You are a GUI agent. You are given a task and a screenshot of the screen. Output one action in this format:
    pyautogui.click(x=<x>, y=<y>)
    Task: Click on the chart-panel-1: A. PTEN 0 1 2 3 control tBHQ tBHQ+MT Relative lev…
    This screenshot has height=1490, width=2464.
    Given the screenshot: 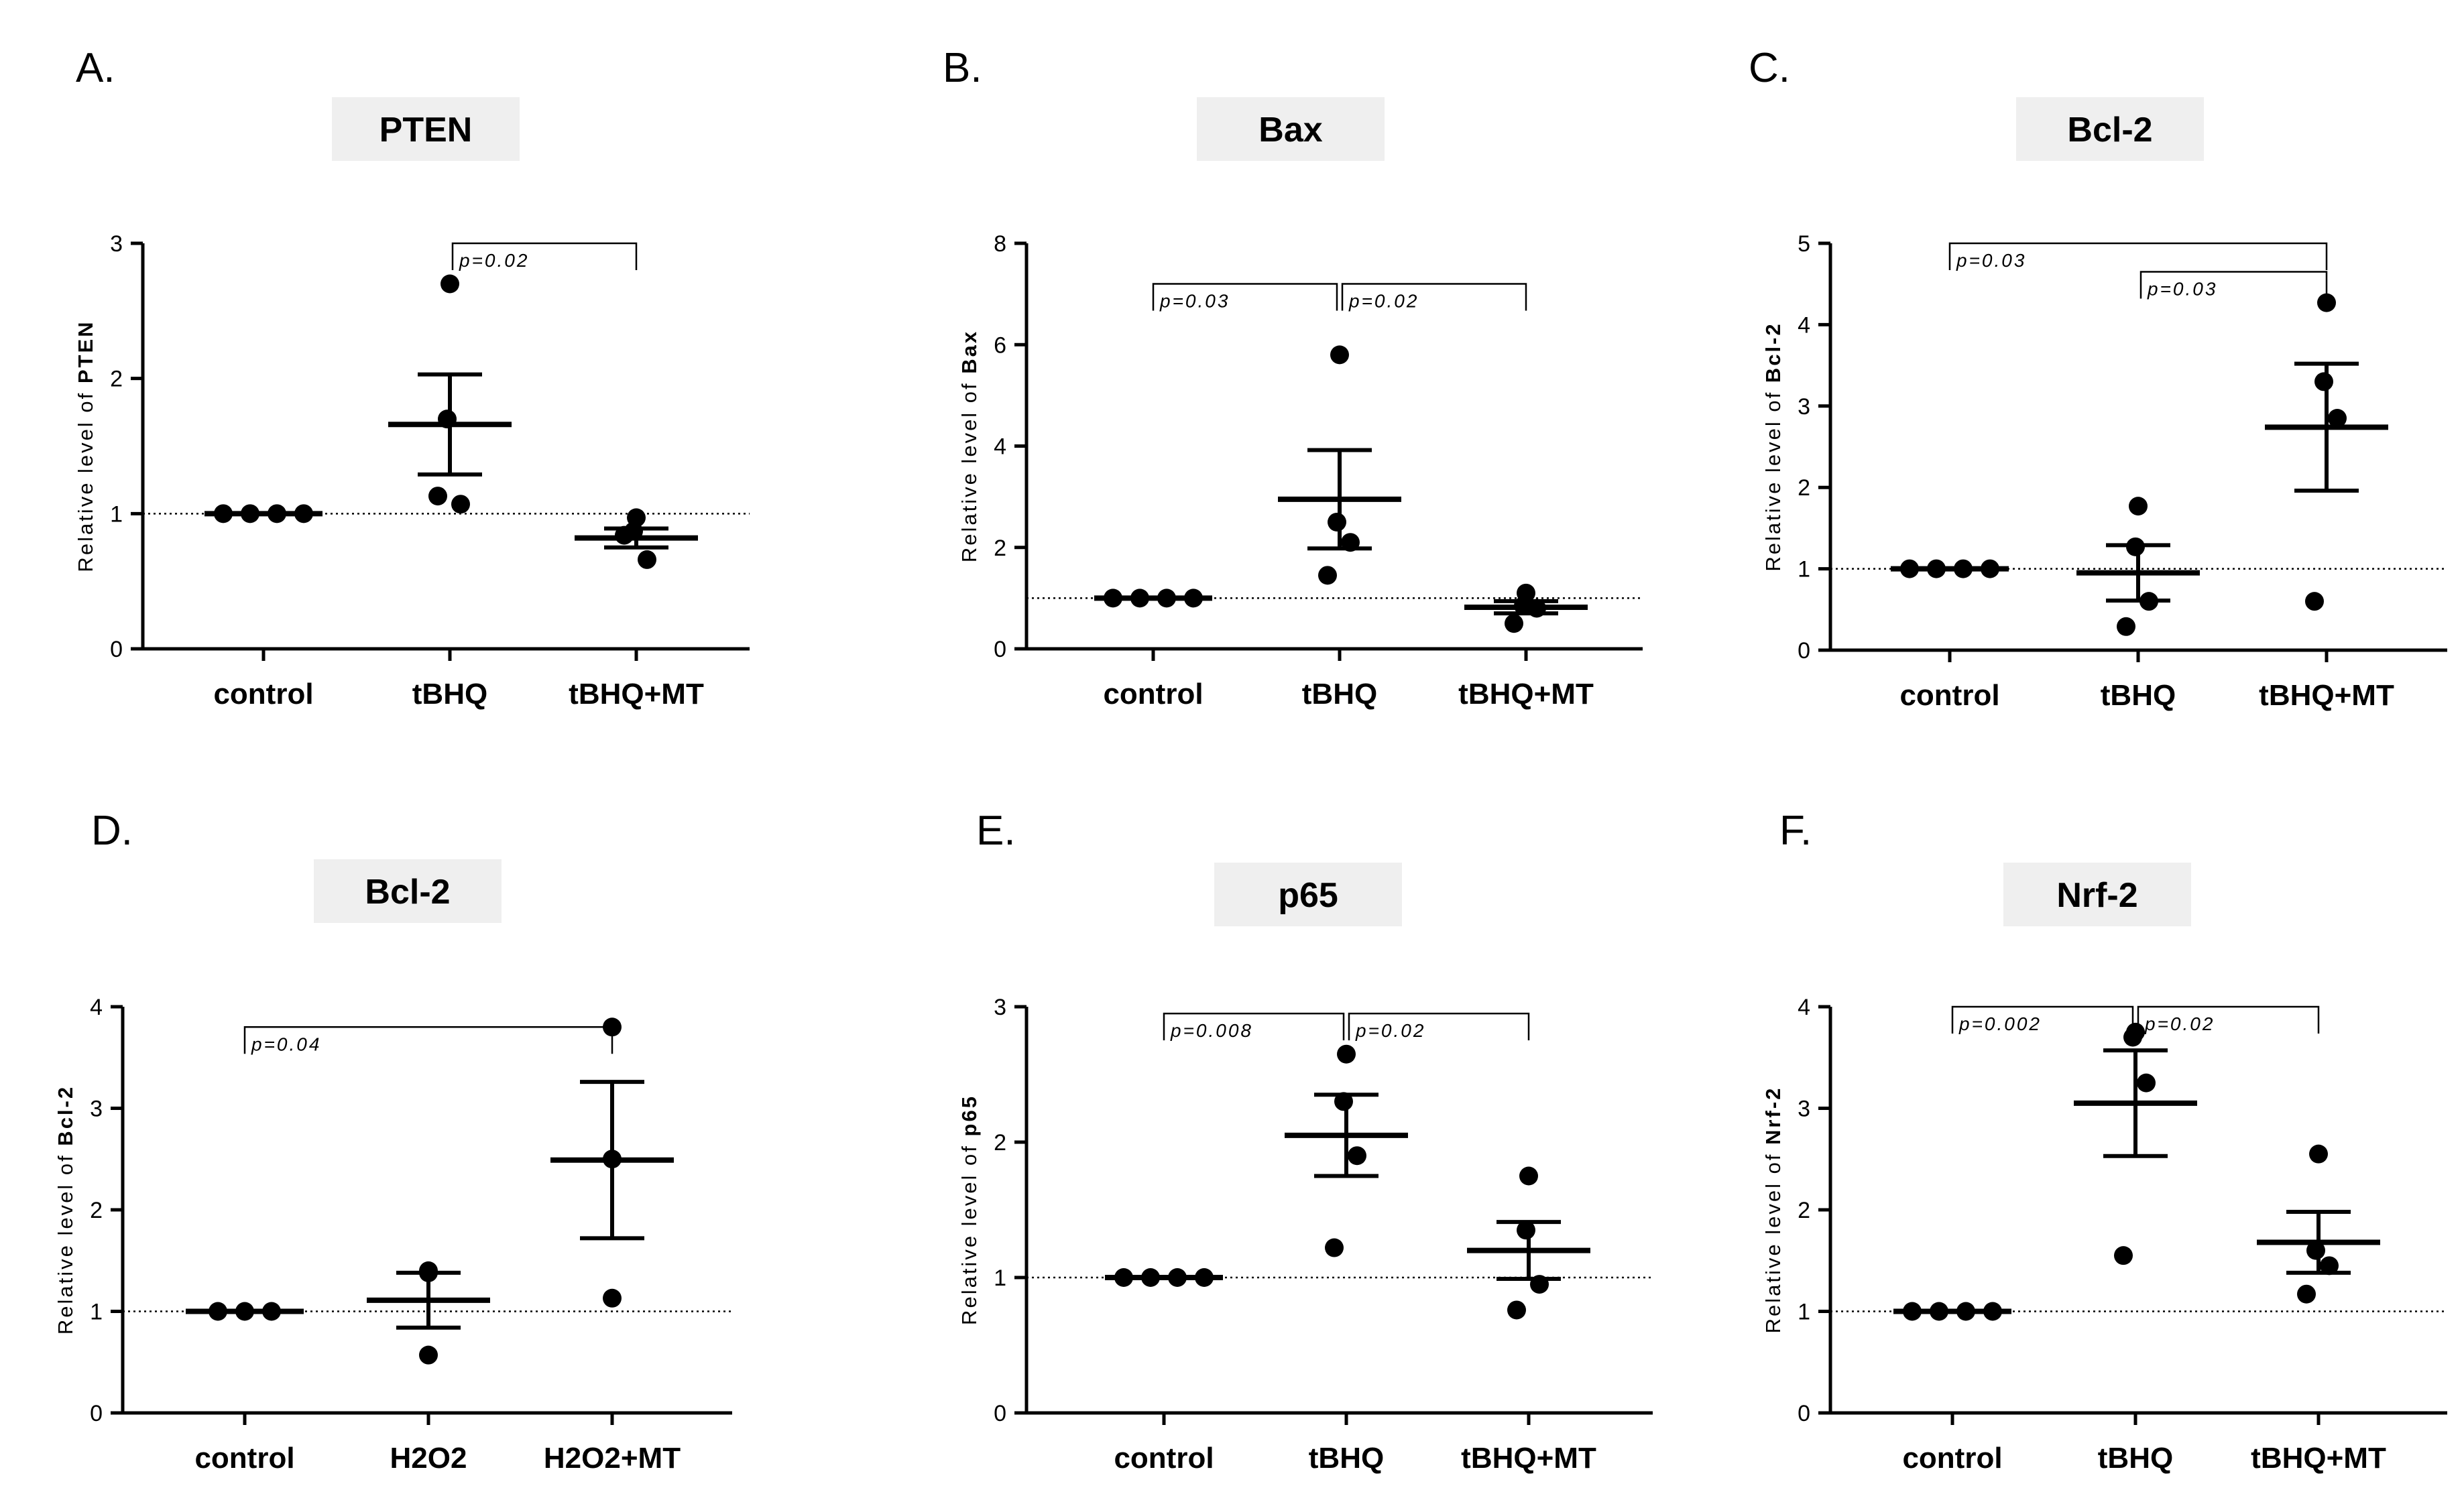 What is the action you would take?
    pyautogui.click(x=412, y=377)
    